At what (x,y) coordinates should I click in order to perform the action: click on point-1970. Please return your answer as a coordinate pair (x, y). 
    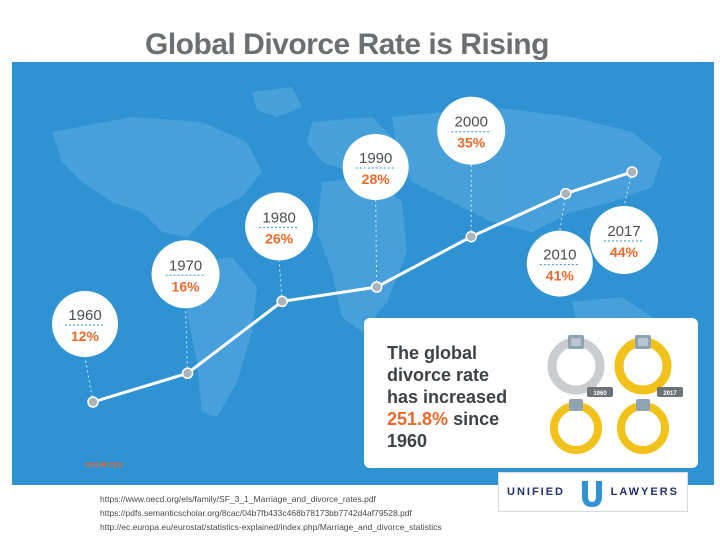
    Looking at the image, I should click on (187, 373).